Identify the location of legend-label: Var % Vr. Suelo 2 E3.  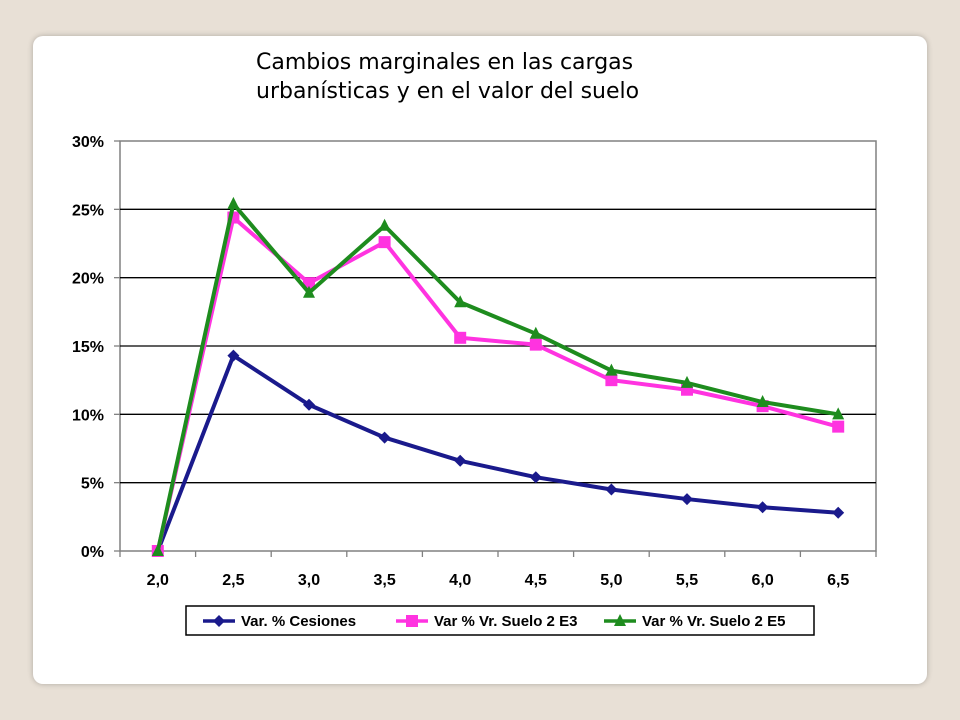
(505, 621).